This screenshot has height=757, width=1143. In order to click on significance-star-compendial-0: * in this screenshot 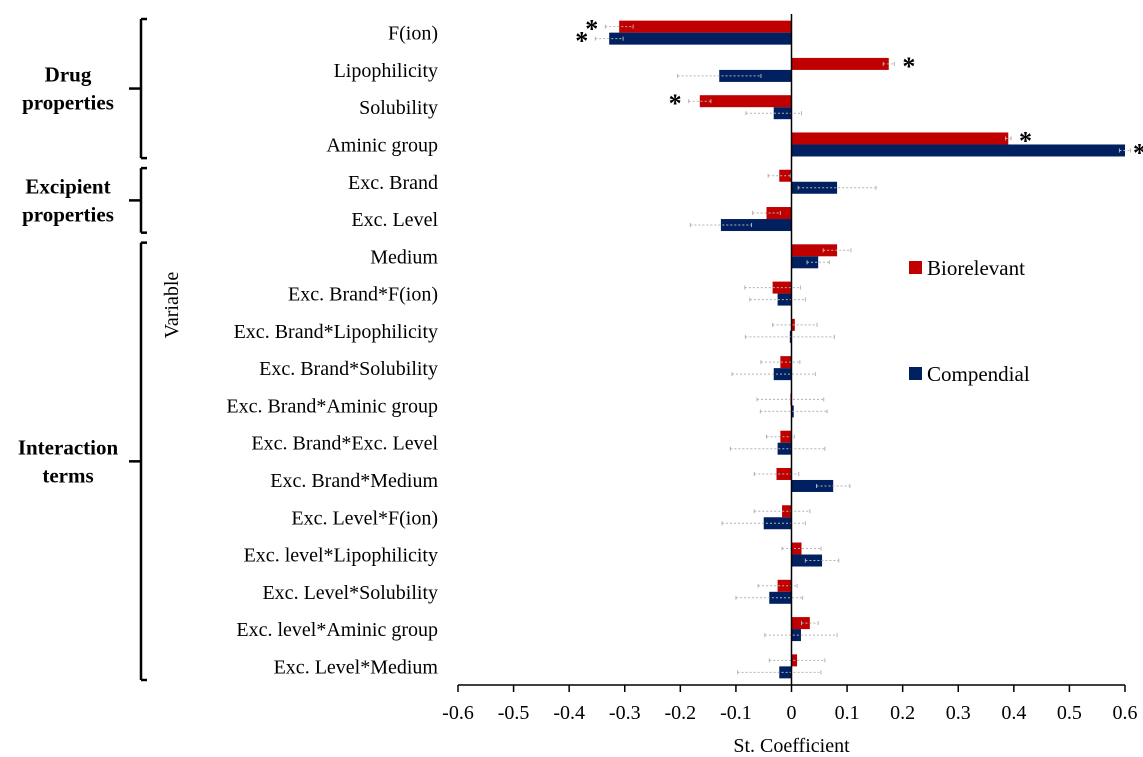, I will do `click(581, 41)`.